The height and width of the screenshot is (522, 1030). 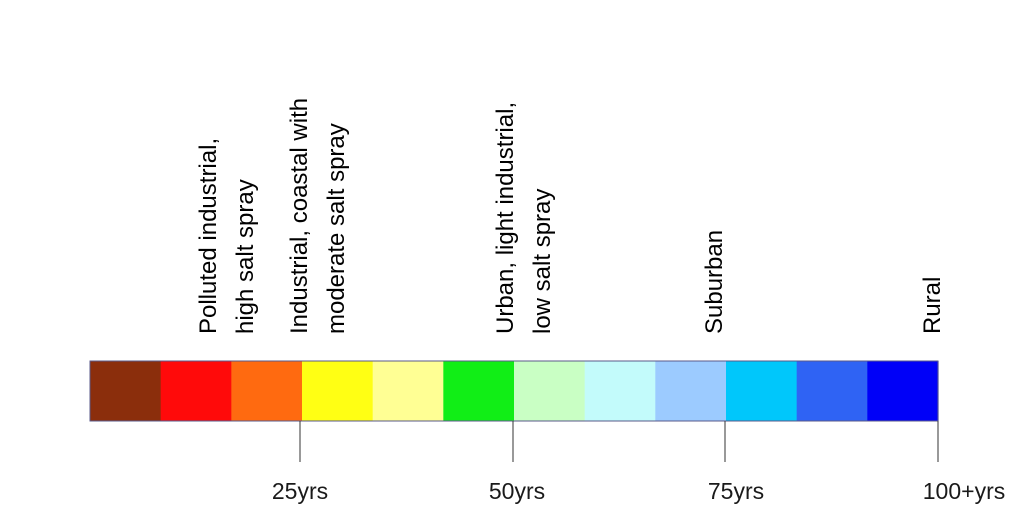 I want to click on tick-labels: 25yrs 50yrs 75yrs 100+yrs, so click(x=638, y=491).